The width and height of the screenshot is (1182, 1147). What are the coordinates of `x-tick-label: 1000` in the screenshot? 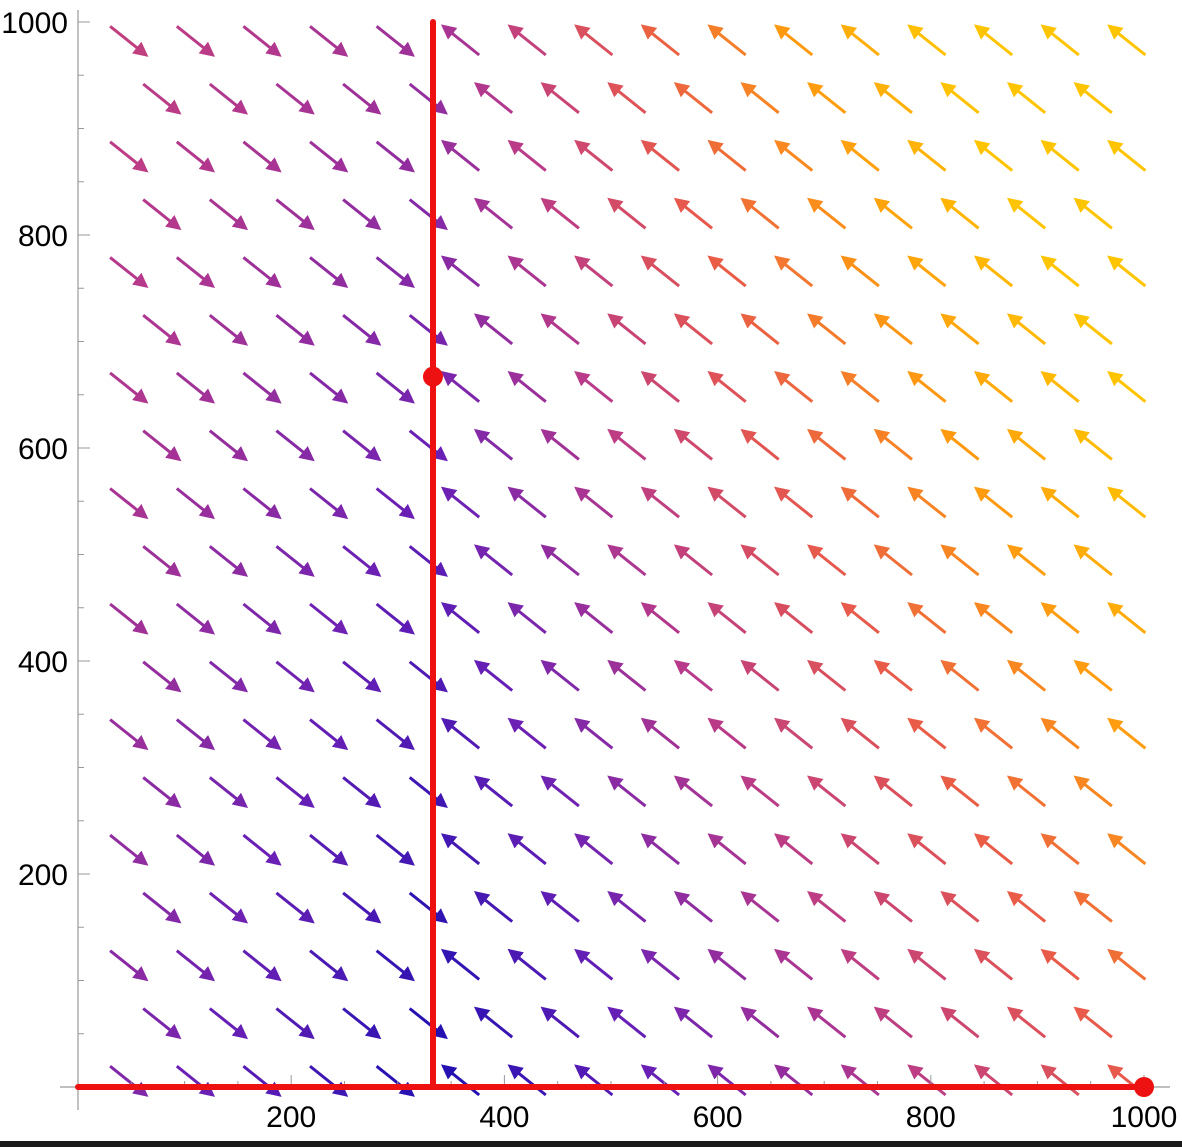 It's located at (1144, 1117).